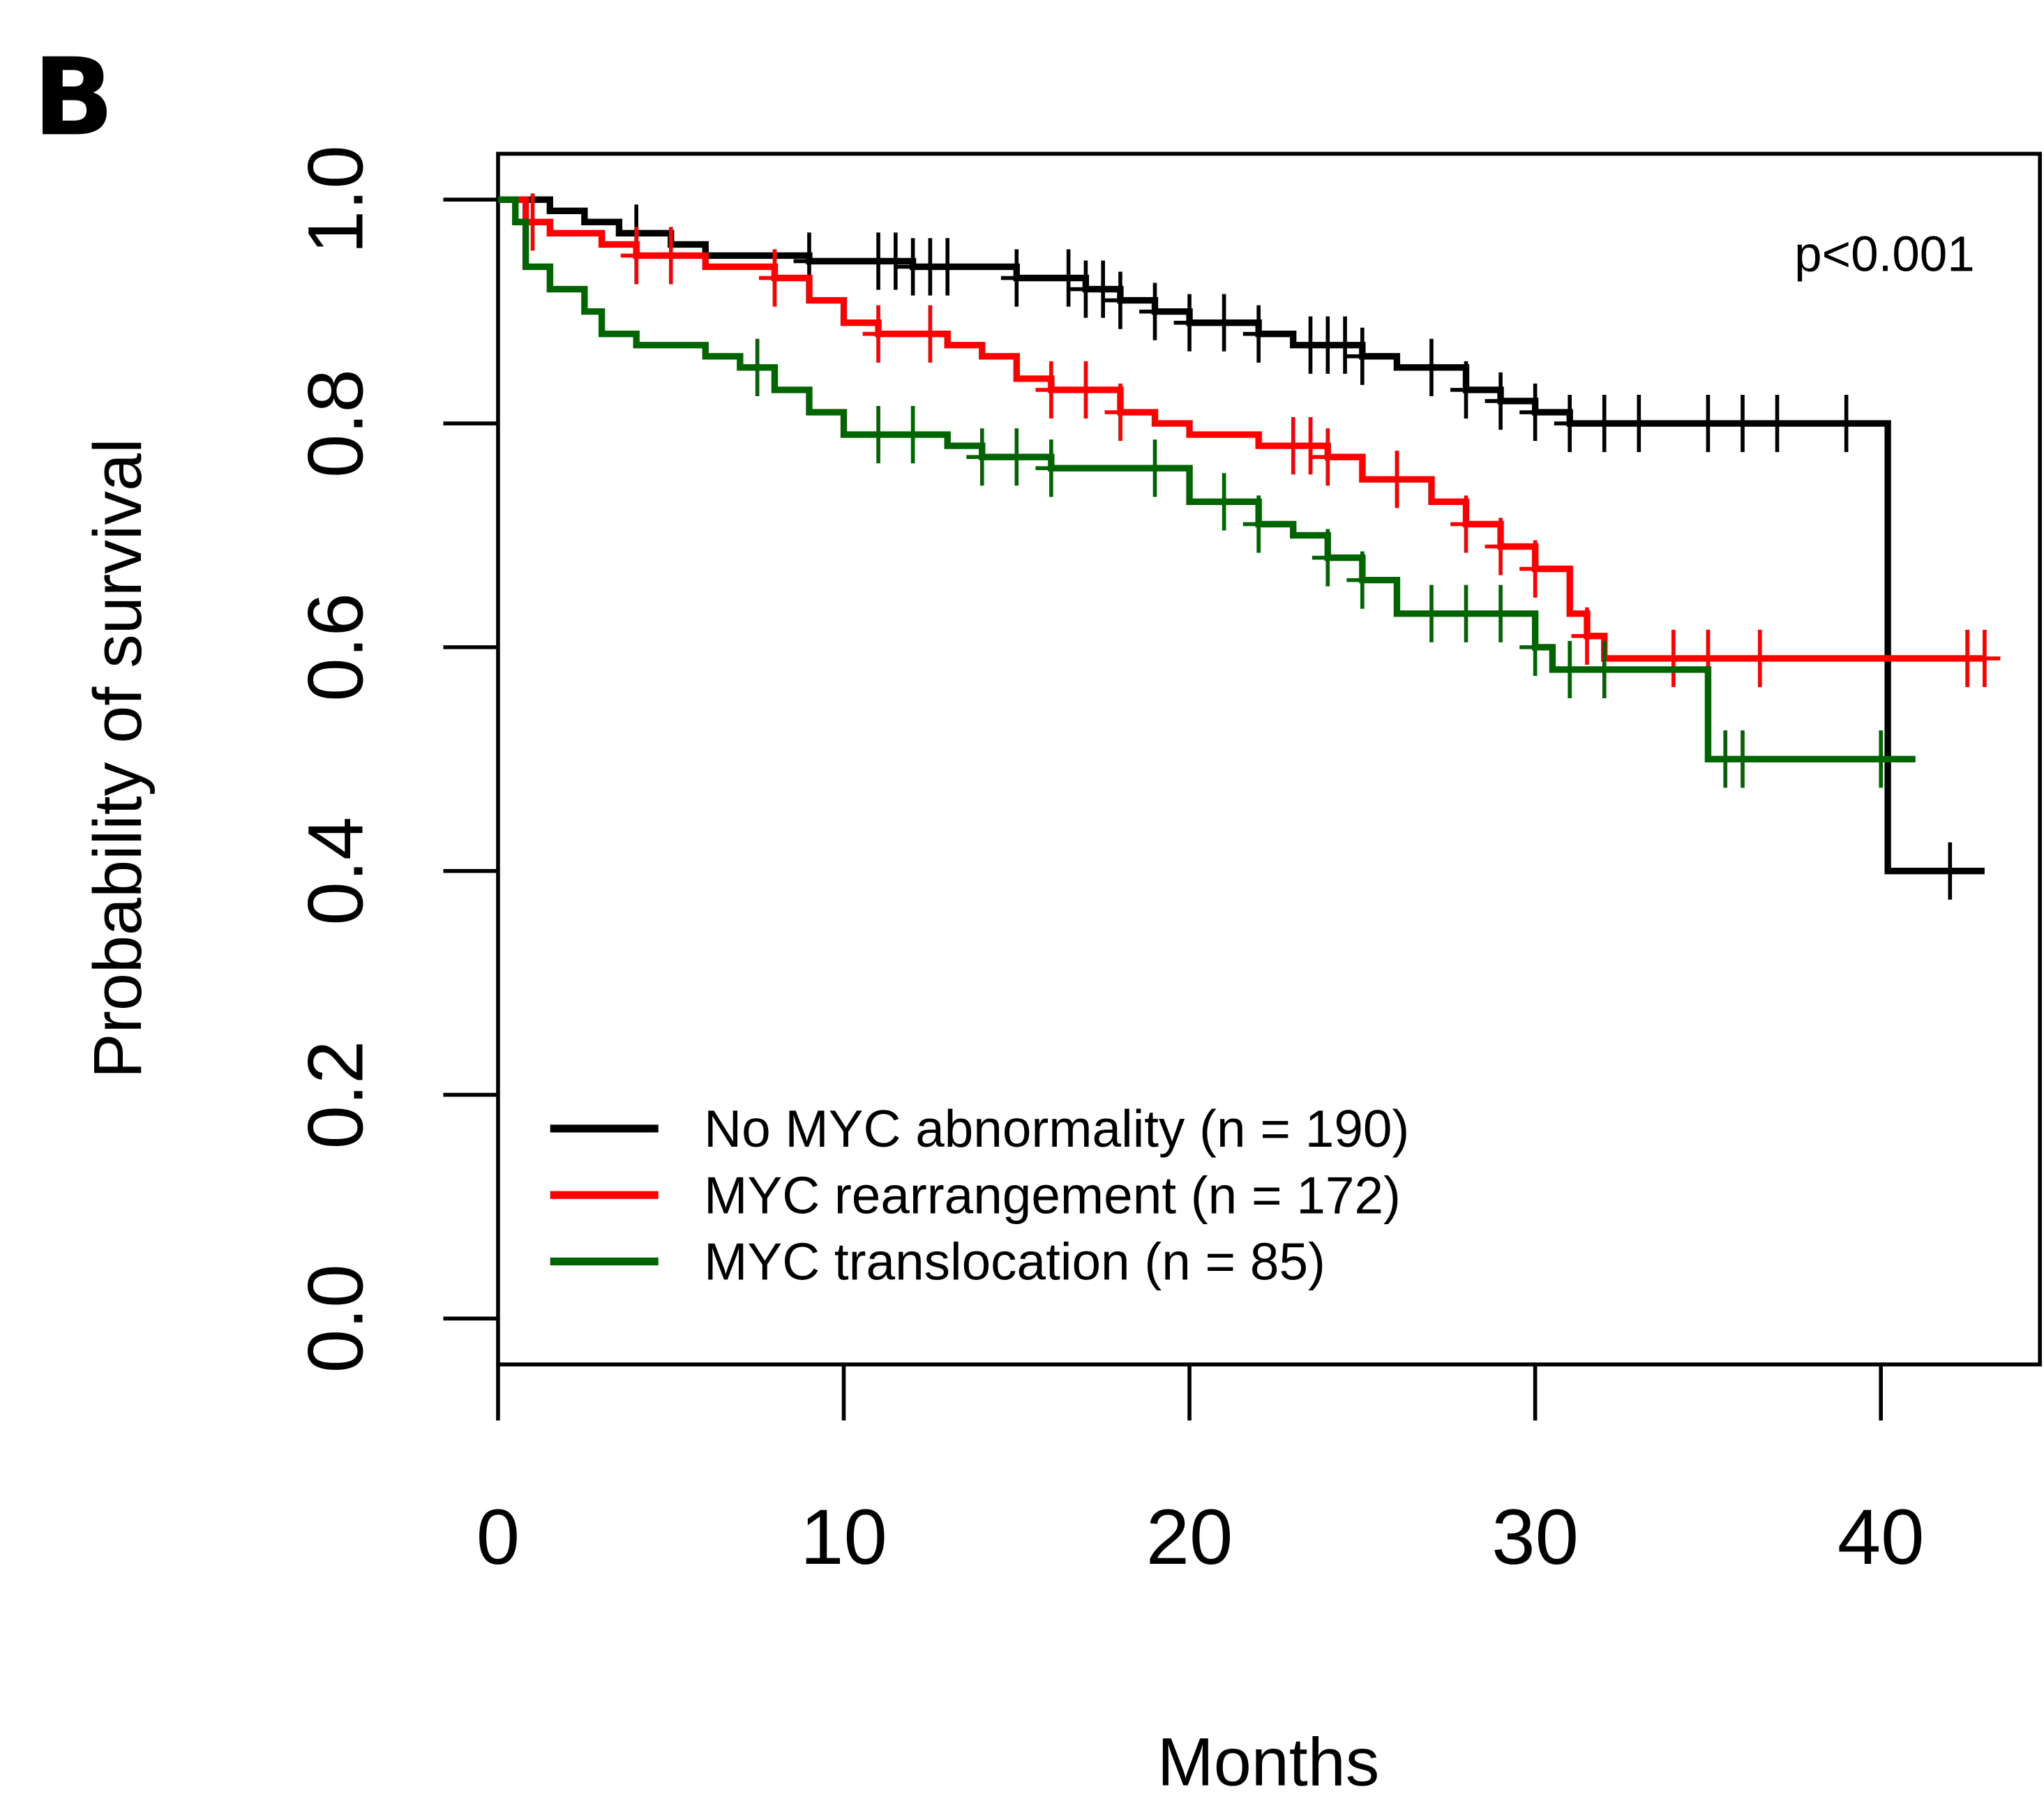 This screenshot has width=2044, height=1801. I want to click on x-axis-label: Months, so click(1268, 1762).